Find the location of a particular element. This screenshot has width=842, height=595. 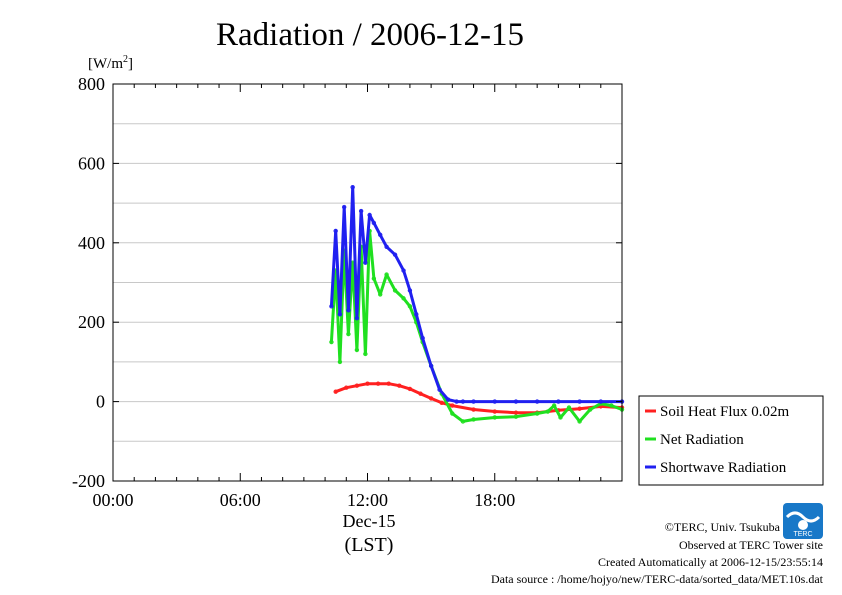

terc-logo-wave is located at coordinates (803, 517).